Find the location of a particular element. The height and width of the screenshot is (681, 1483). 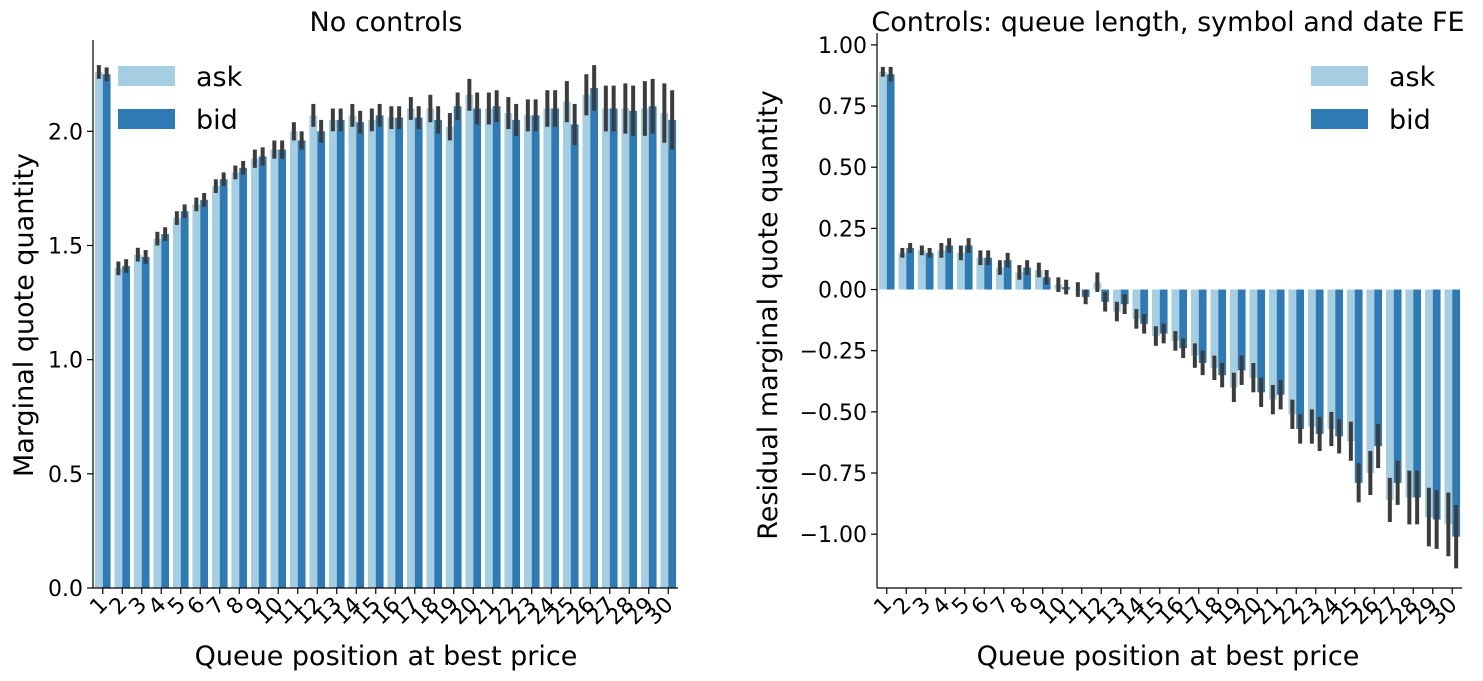

y-tick-label: −0.75 is located at coordinates (833, 474).